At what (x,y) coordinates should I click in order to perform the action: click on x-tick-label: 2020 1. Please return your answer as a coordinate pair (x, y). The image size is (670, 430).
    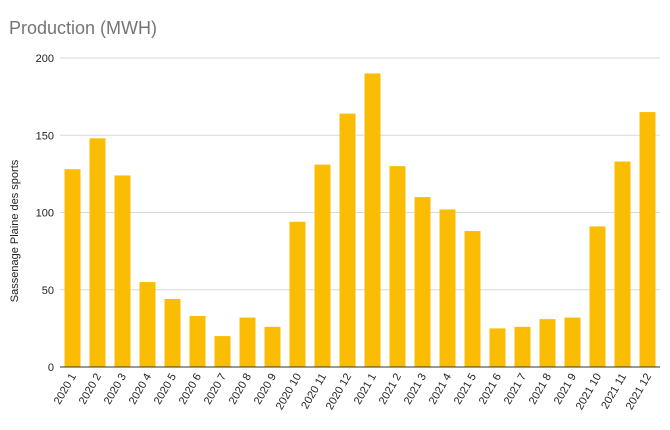
    Looking at the image, I should click on (65, 389).